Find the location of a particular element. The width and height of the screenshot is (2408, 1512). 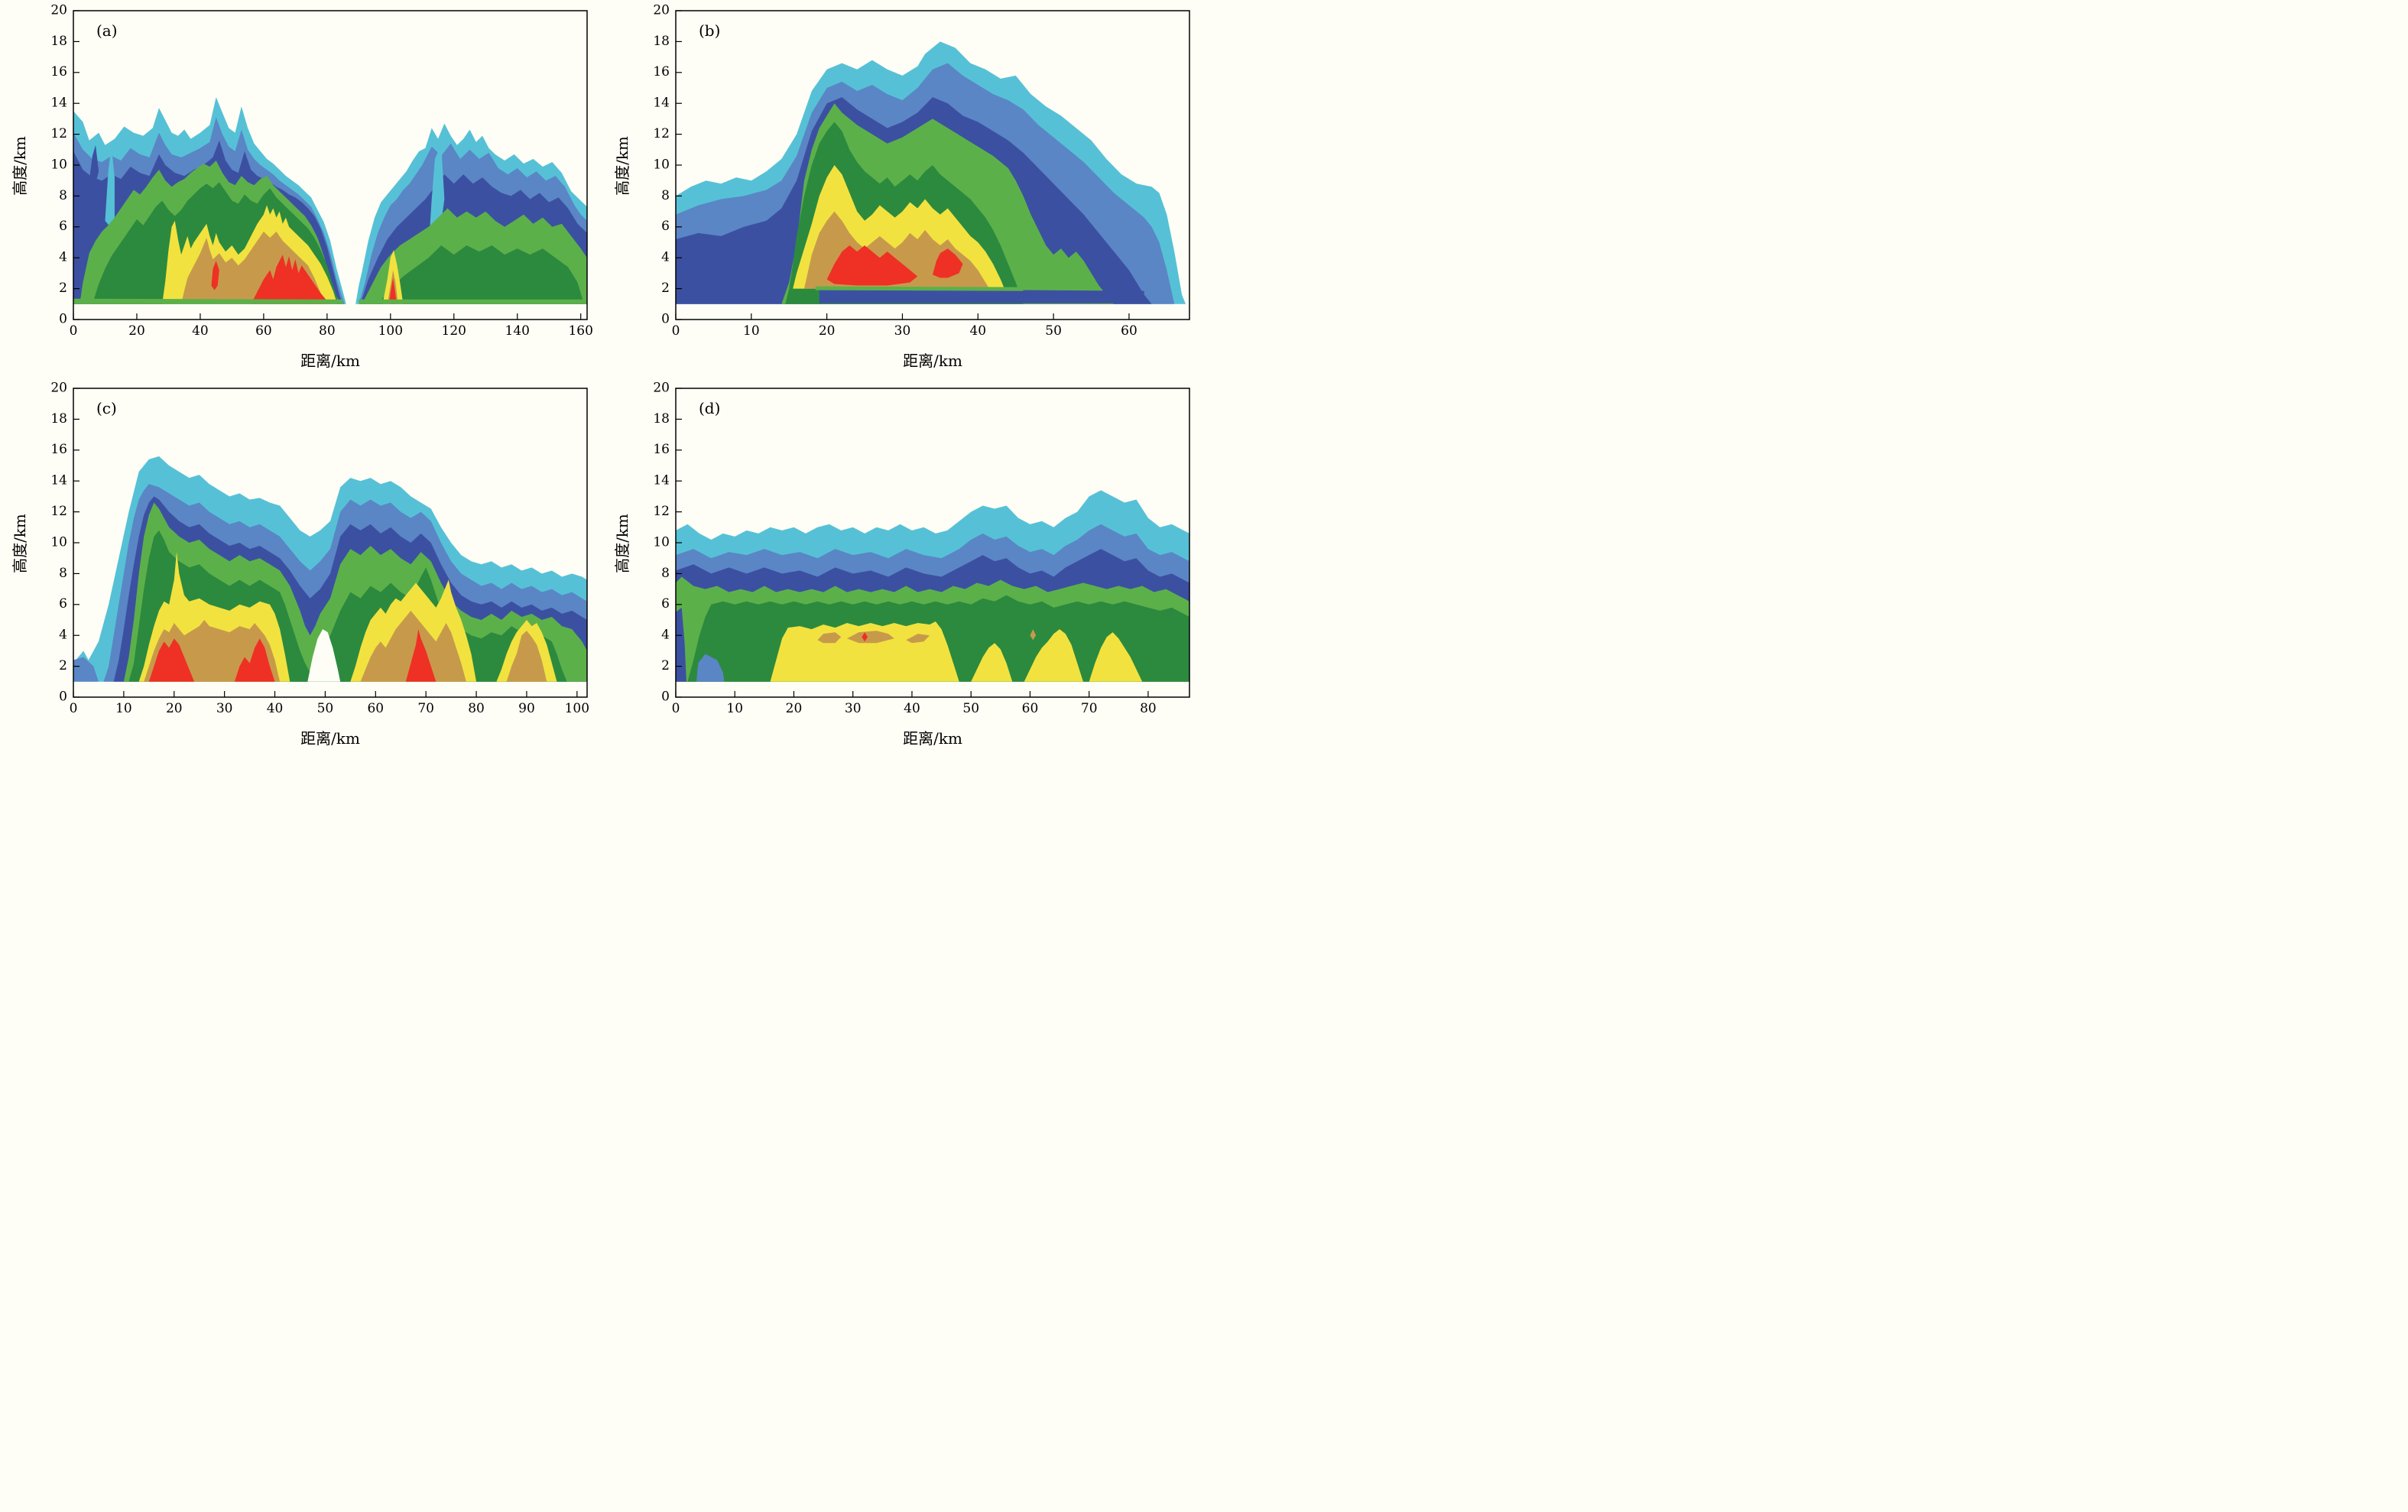

panel-d: 高度/km (d) 距离/km is located at coordinates (904, 566).